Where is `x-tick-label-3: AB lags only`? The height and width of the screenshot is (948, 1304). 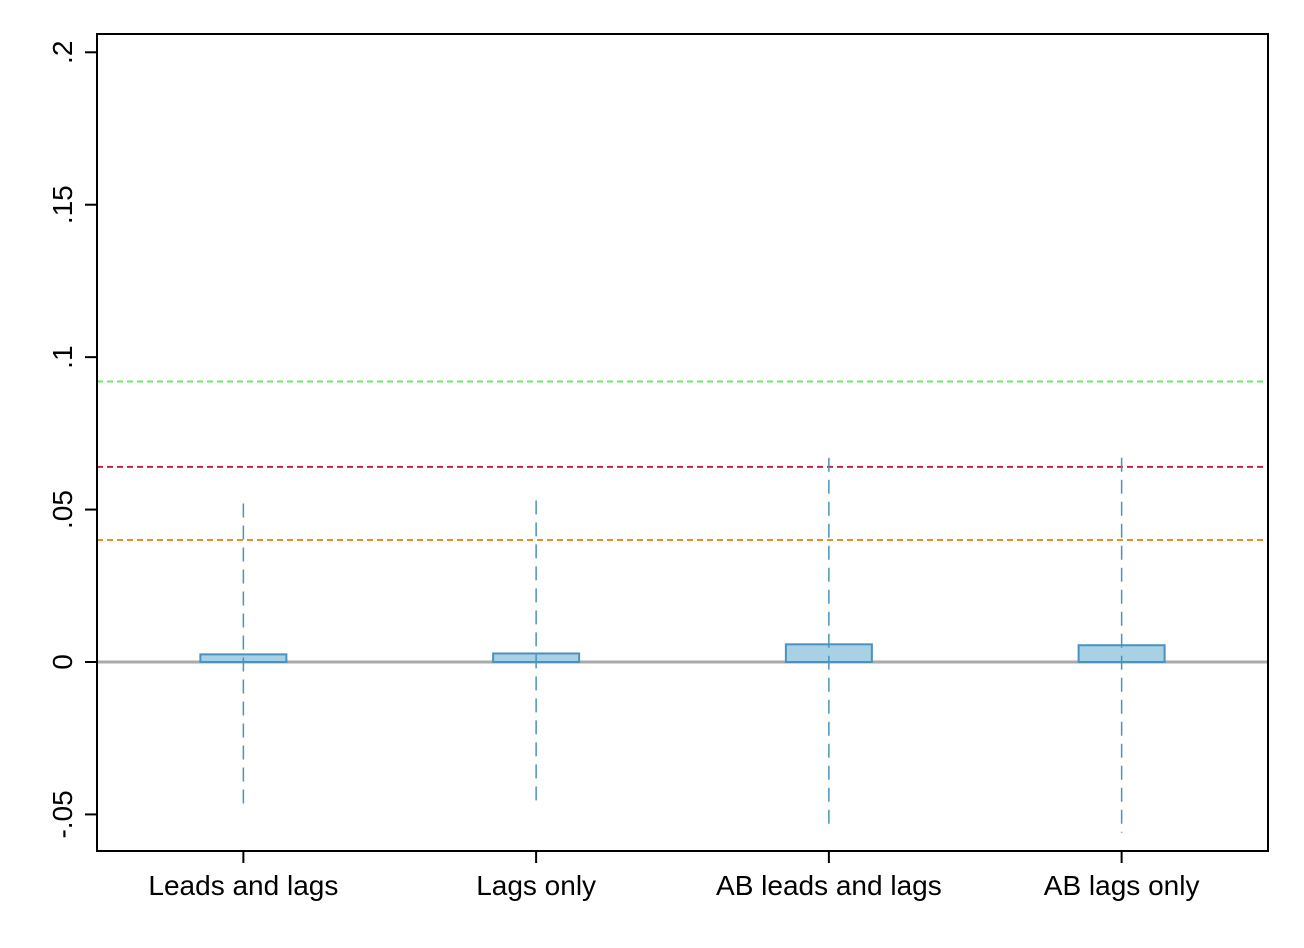
x-tick-label-3: AB lags only is located at coordinates (1122, 885).